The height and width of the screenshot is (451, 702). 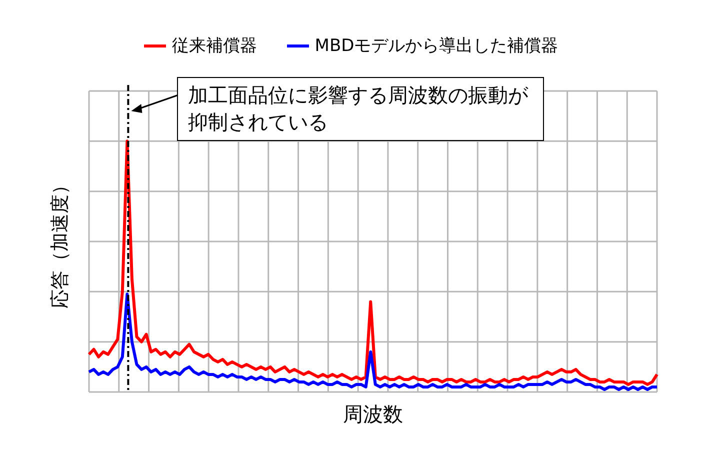 I want to click on legend-label: 従来補償器, so click(x=214, y=46).